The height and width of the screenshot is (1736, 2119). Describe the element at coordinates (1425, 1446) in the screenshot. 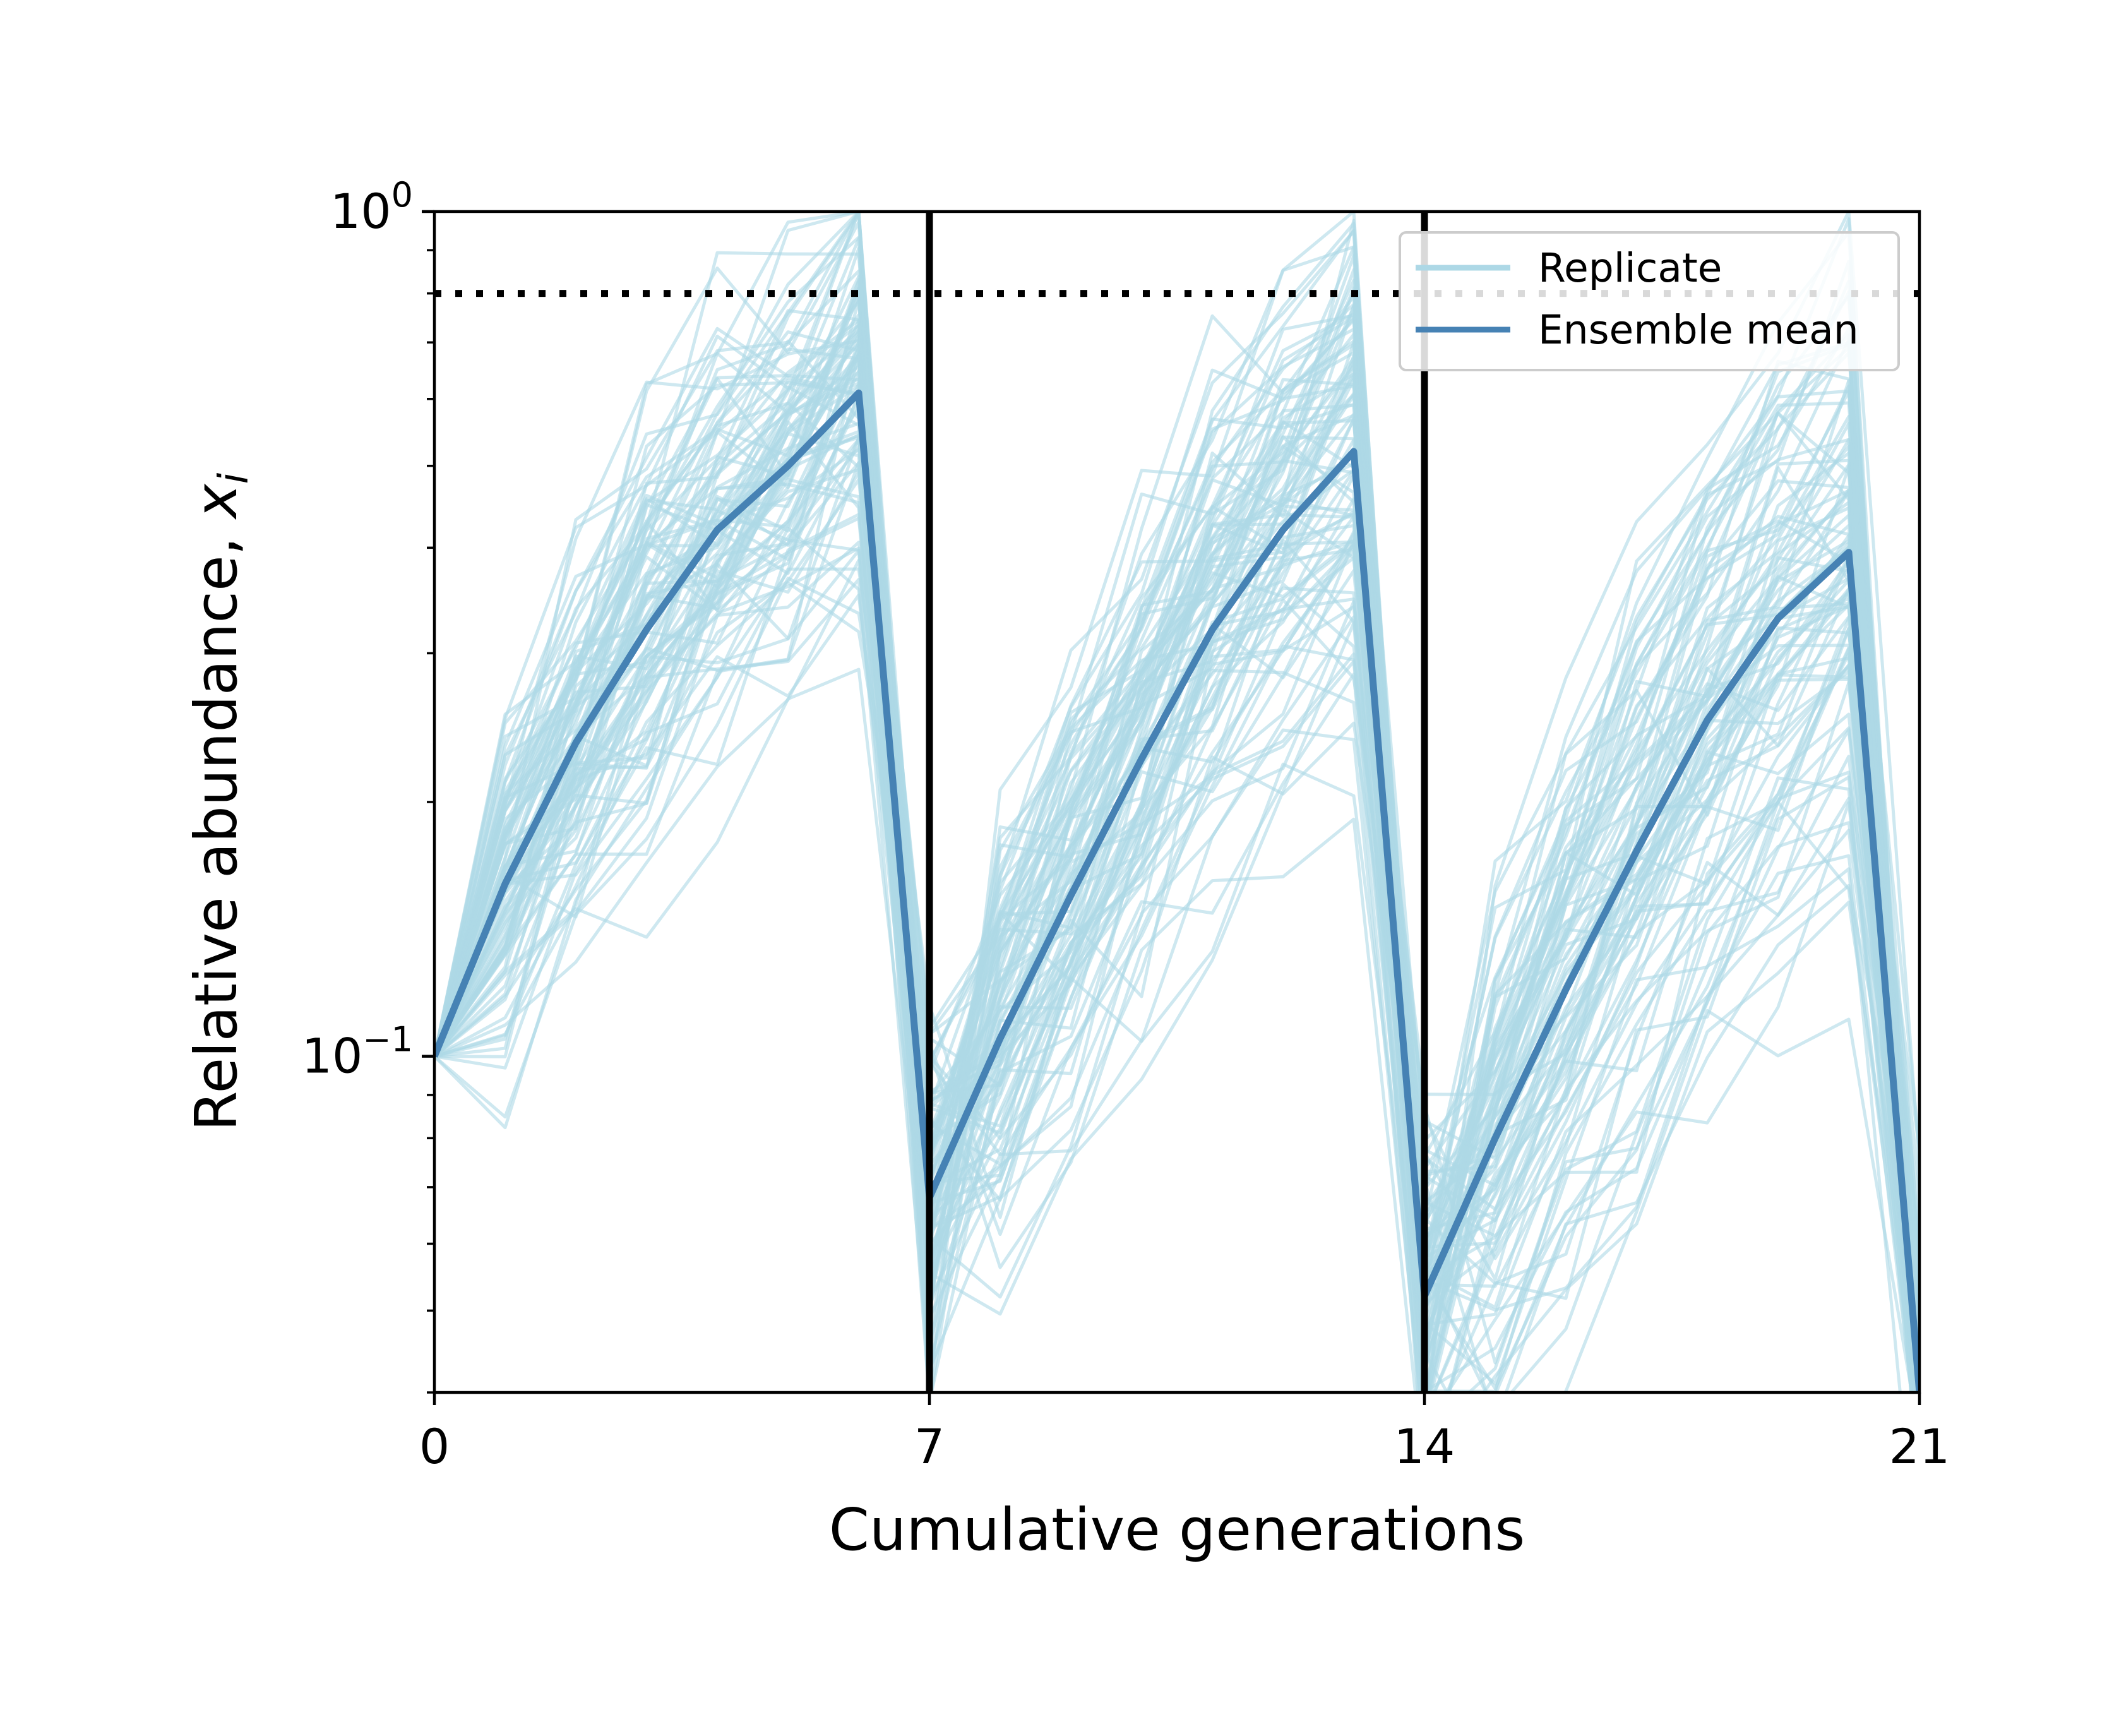

I see `x-tick-label: 14` at that location.